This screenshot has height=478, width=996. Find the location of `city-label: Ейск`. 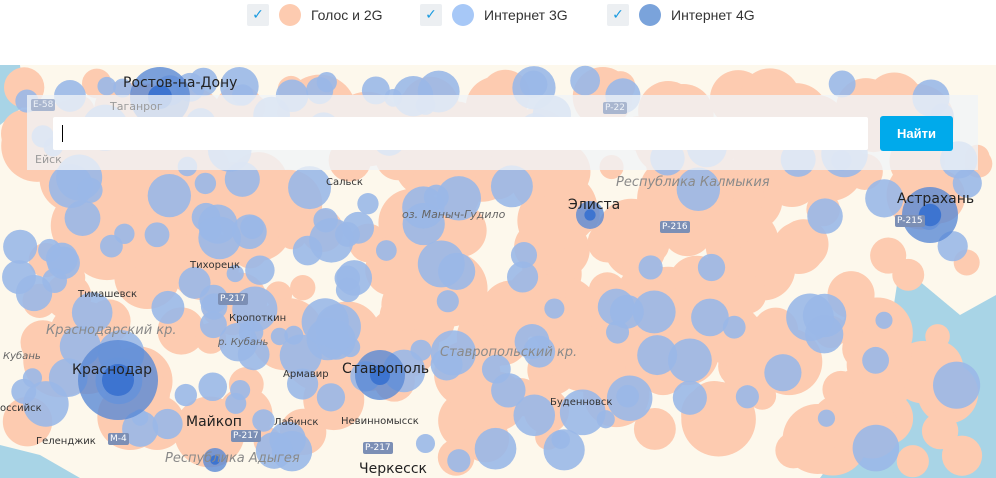

city-label: Ейск is located at coordinates (48, 159).